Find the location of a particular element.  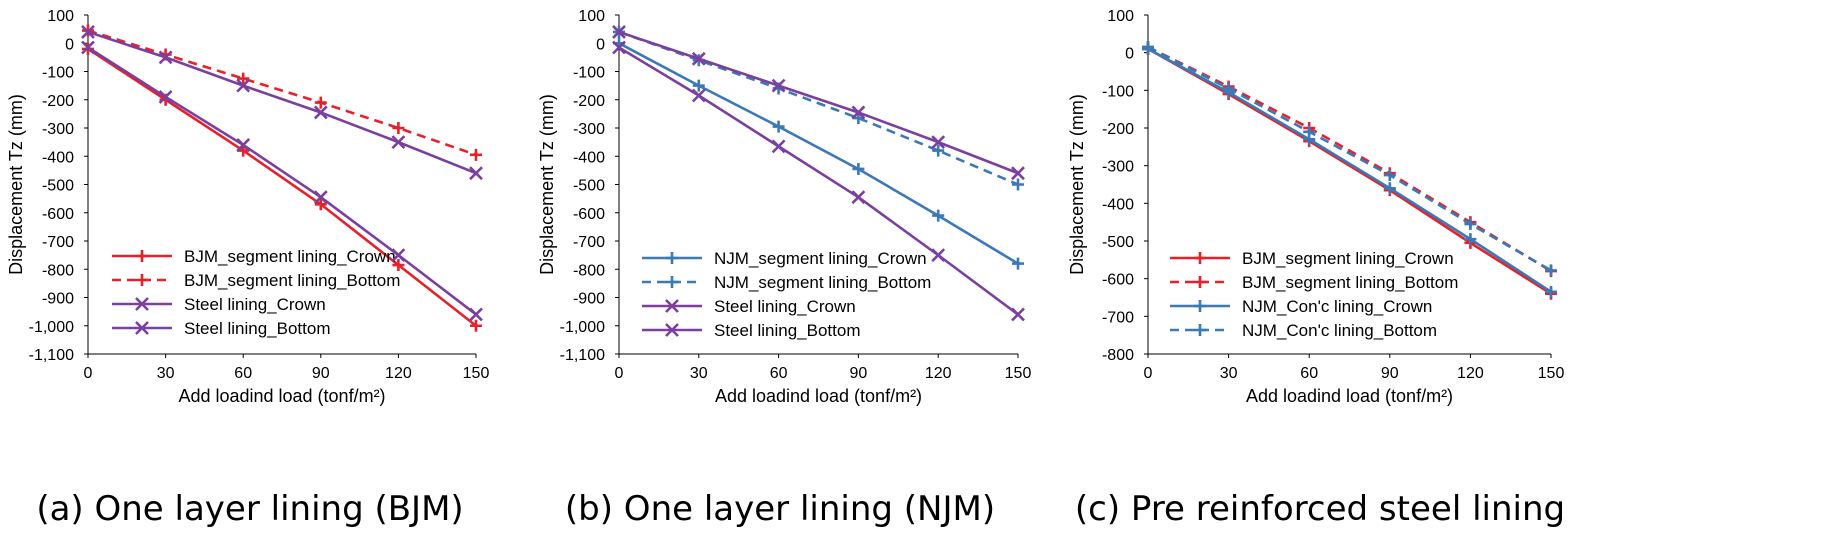

y-tick-label: -1,100 is located at coordinates (582, 355).